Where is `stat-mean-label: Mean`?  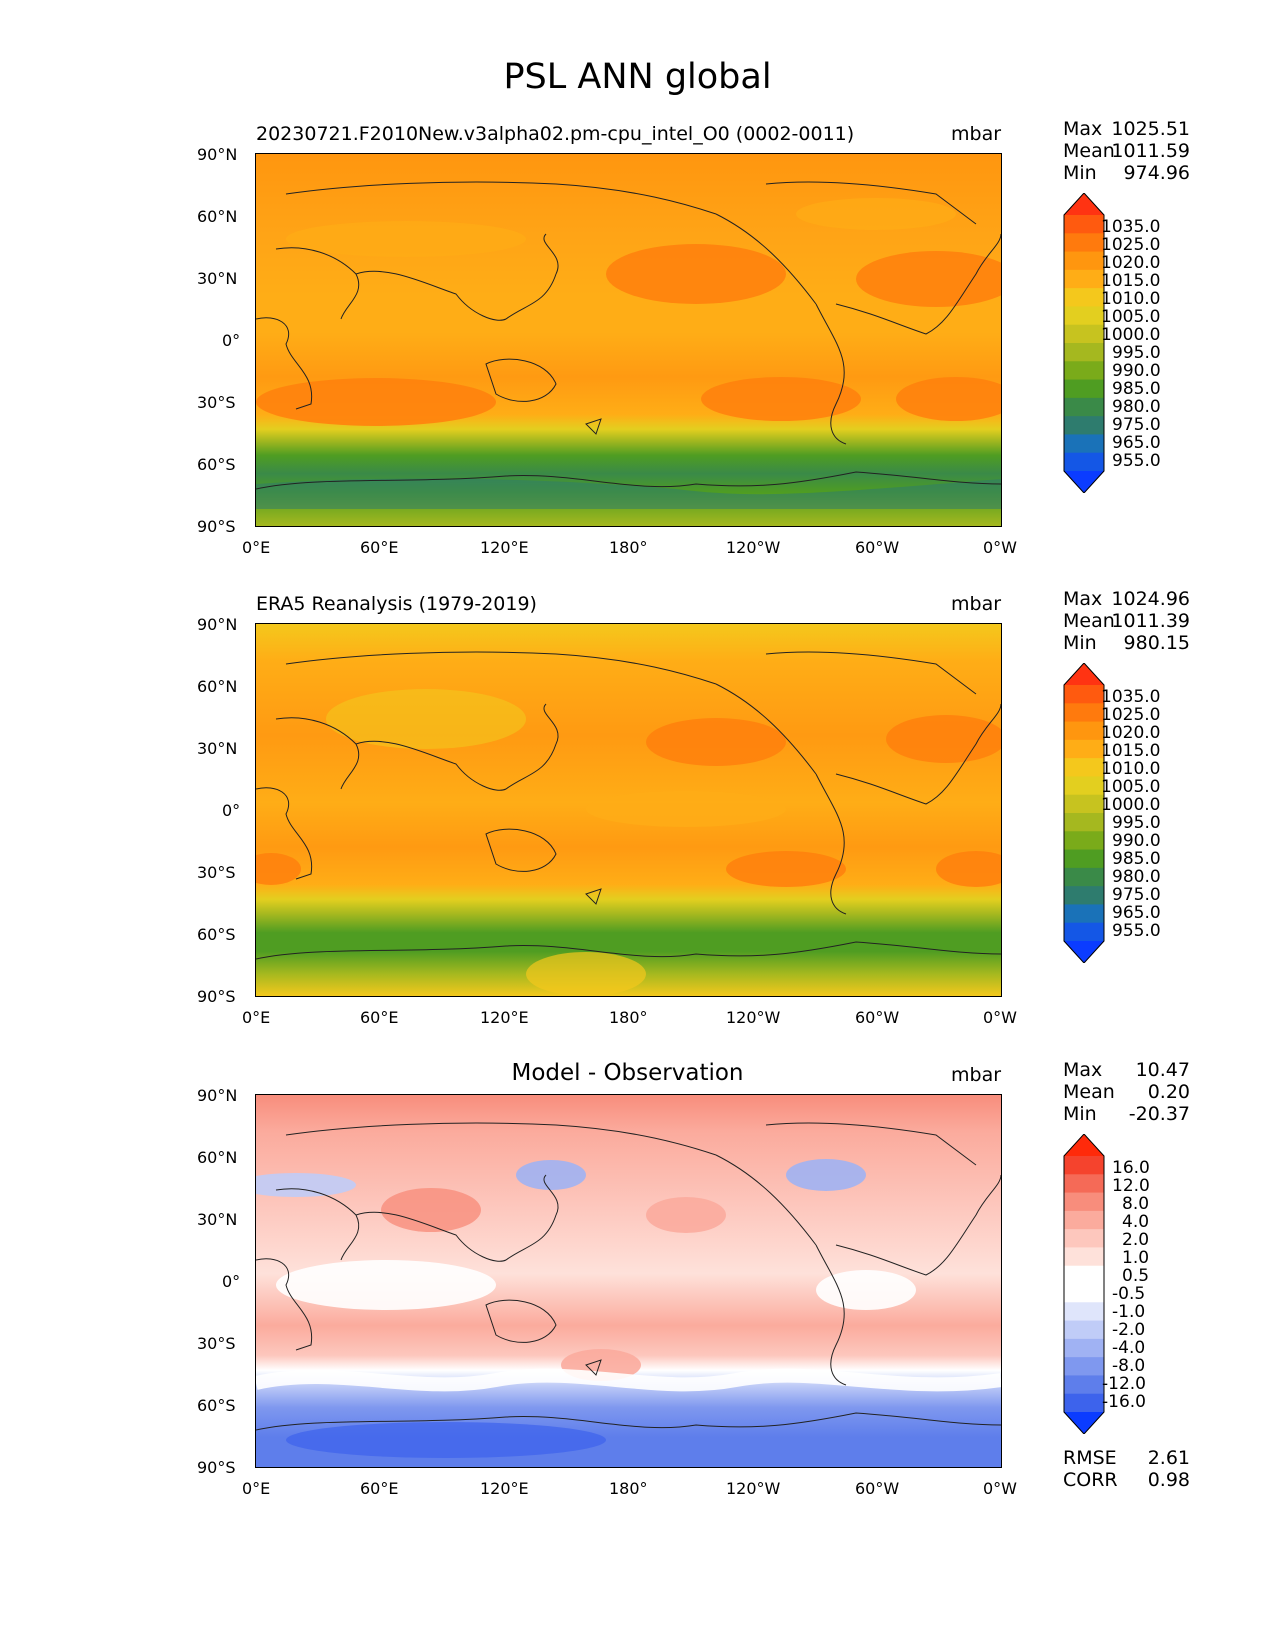 stat-mean-label: Mean is located at coordinates (1089, 151).